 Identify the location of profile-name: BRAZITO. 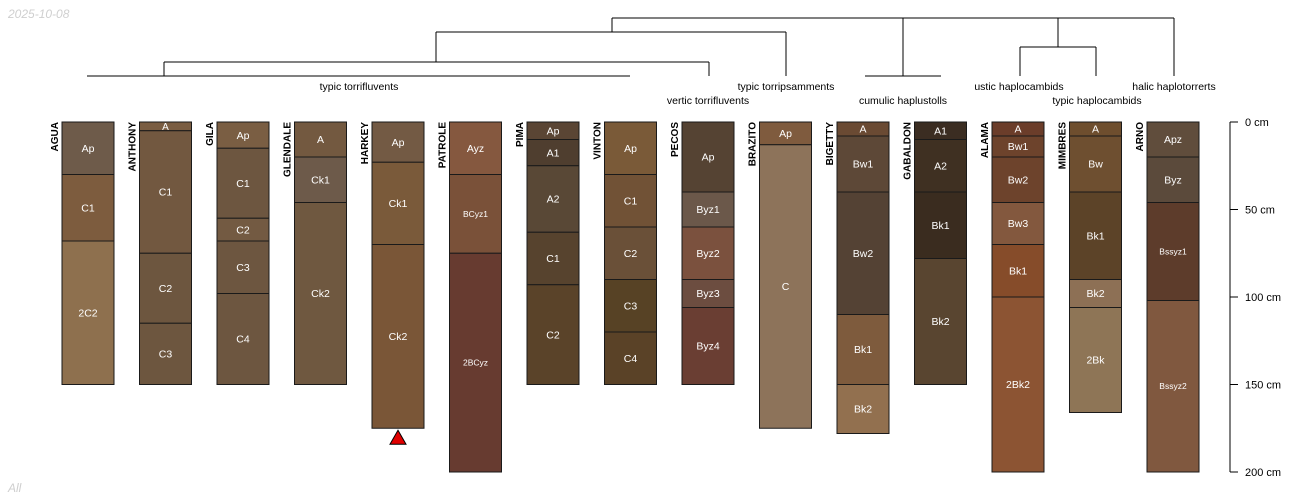
(753, 144).